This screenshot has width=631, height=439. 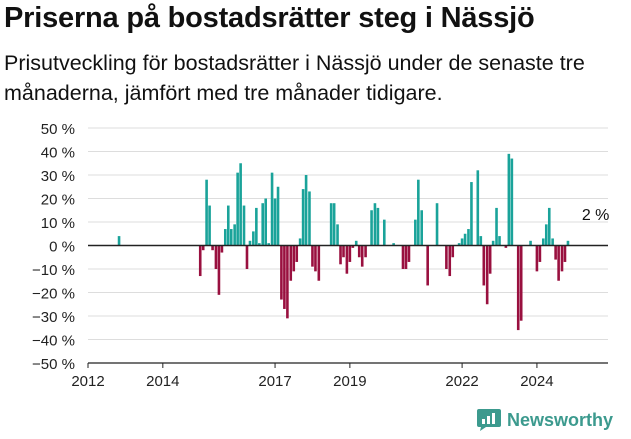 What do you see at coordinates (53, 270) in the screenshot?
I see `y-tick-label: −10 %` at bounding box center [53, 270].